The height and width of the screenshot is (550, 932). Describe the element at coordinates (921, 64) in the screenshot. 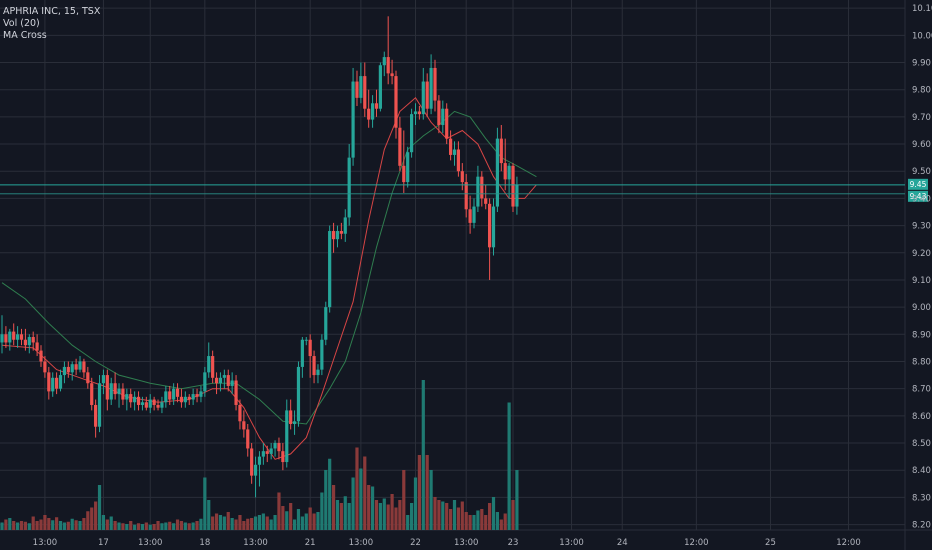

I see `price-tick-label: 9.90` at that location.